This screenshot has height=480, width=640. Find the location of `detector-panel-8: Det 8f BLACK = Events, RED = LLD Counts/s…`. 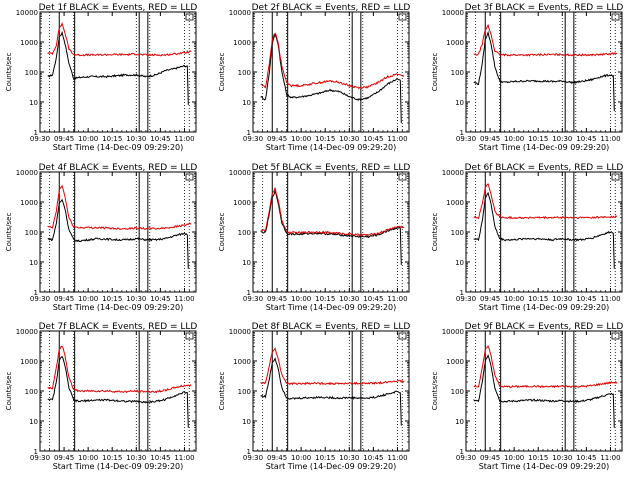

detector-panel-8: Det 8f BLACK = Events, RED = LLD Counts/s… is located at coordinates (314, 396).